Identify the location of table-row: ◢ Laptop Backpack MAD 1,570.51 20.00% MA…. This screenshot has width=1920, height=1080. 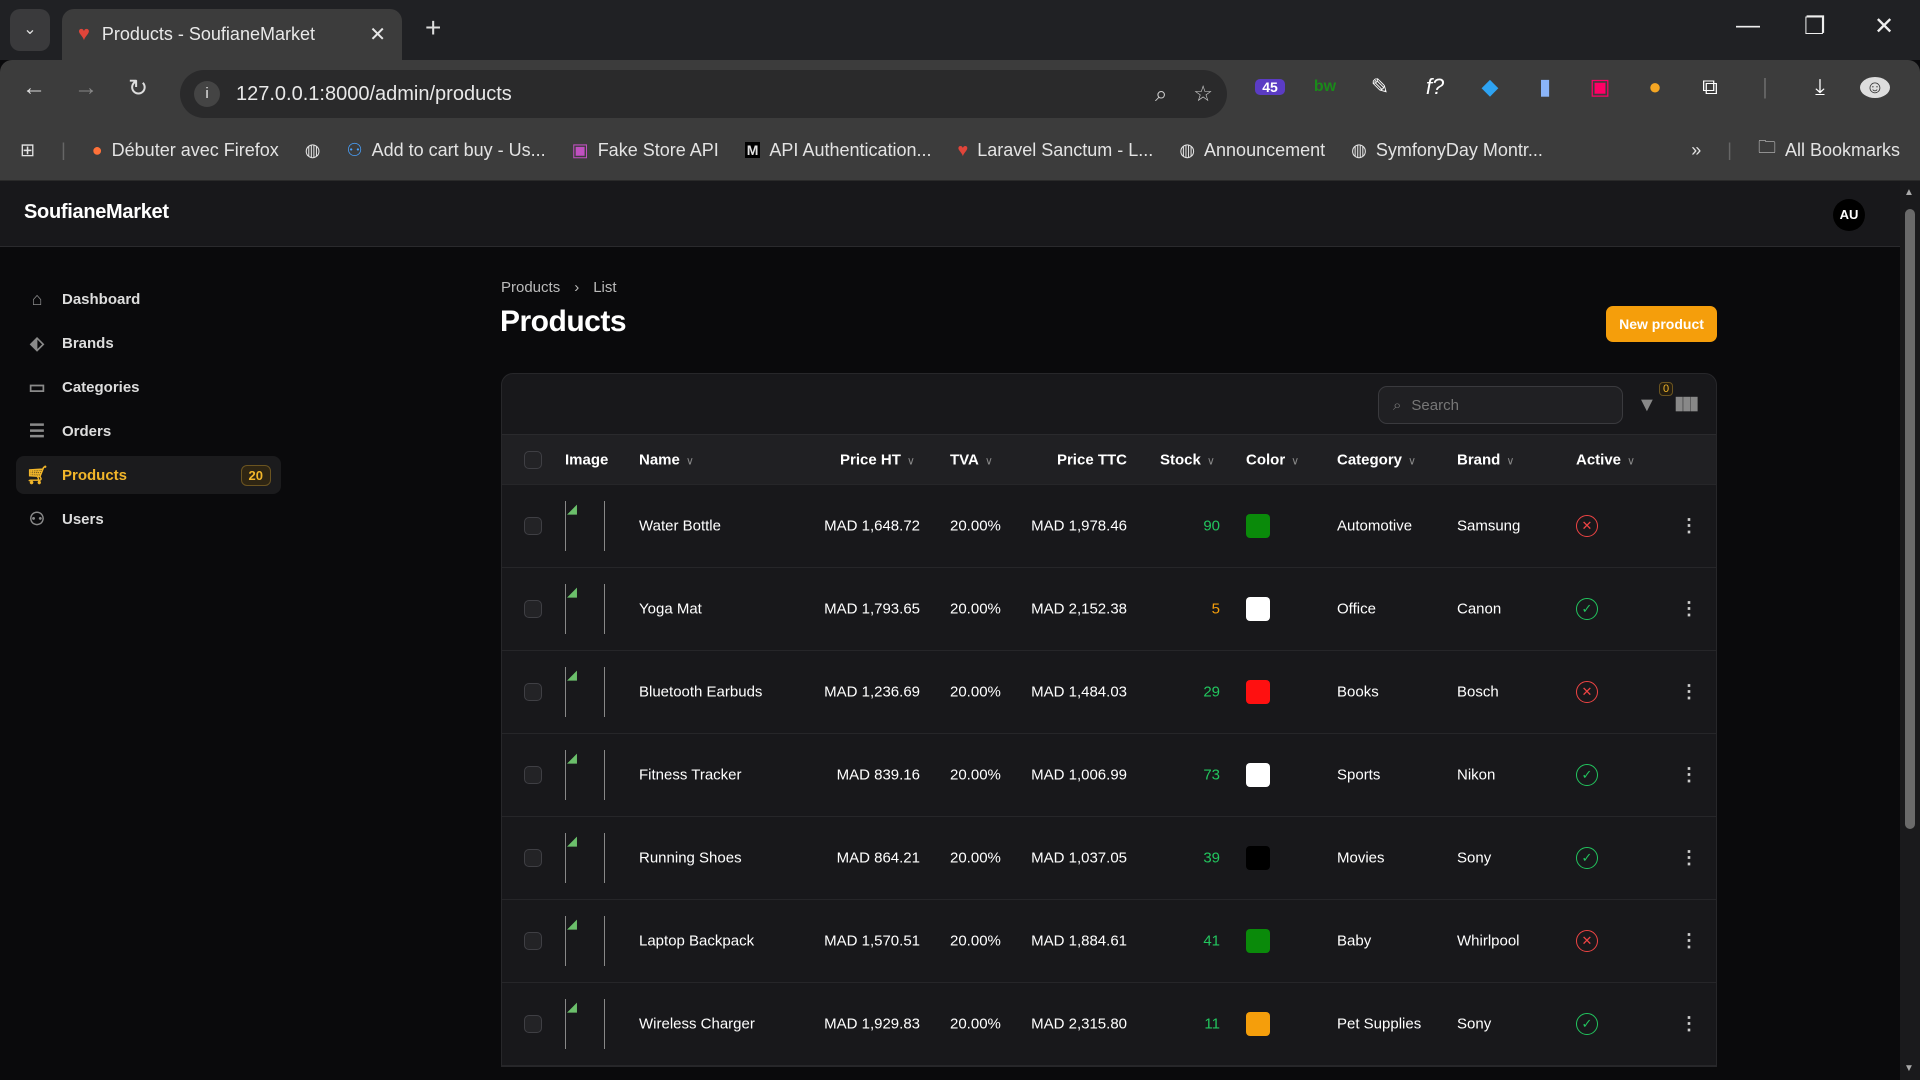
(1109, 941).